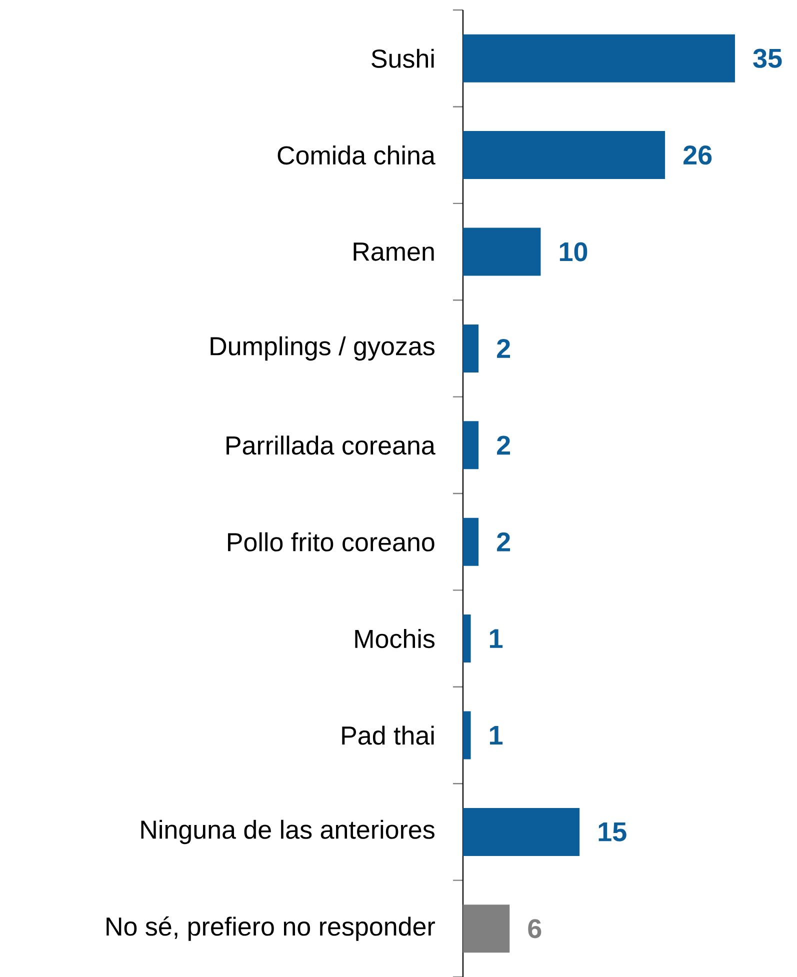 The height and width of the screenshot is (977, 797). What do you see at coordinates (767, 58) in the screenshot?
I see `data-label: 35` at bounding box center [767, 58].